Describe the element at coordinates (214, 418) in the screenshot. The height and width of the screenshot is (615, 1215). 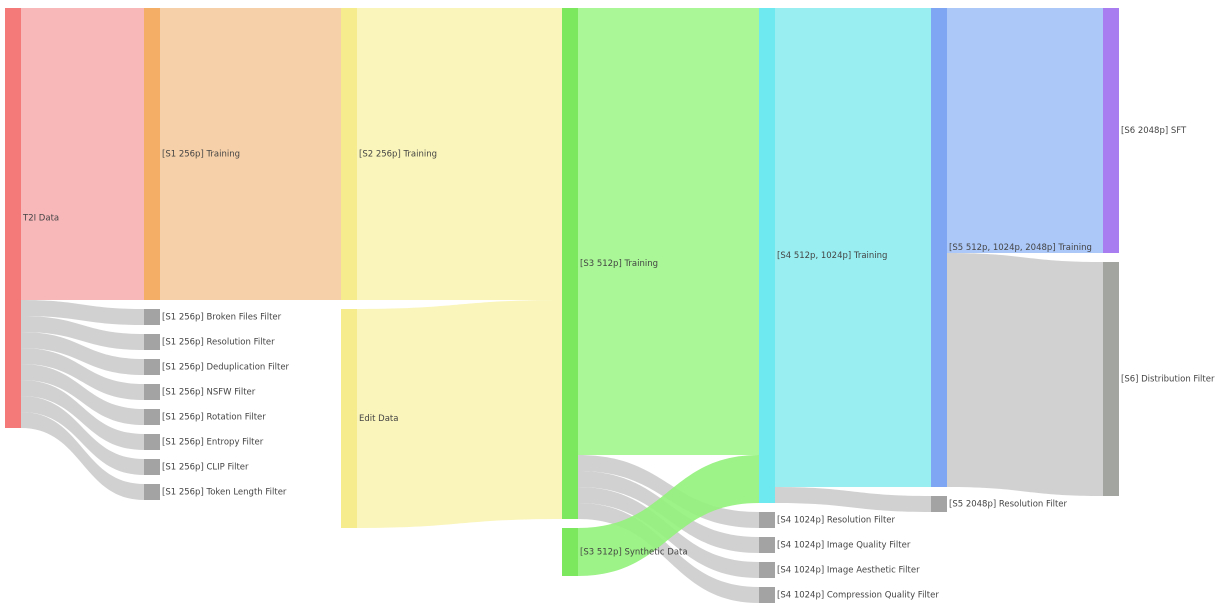
I see `node-label: [S1 256p] Rotation Filter` at that location.